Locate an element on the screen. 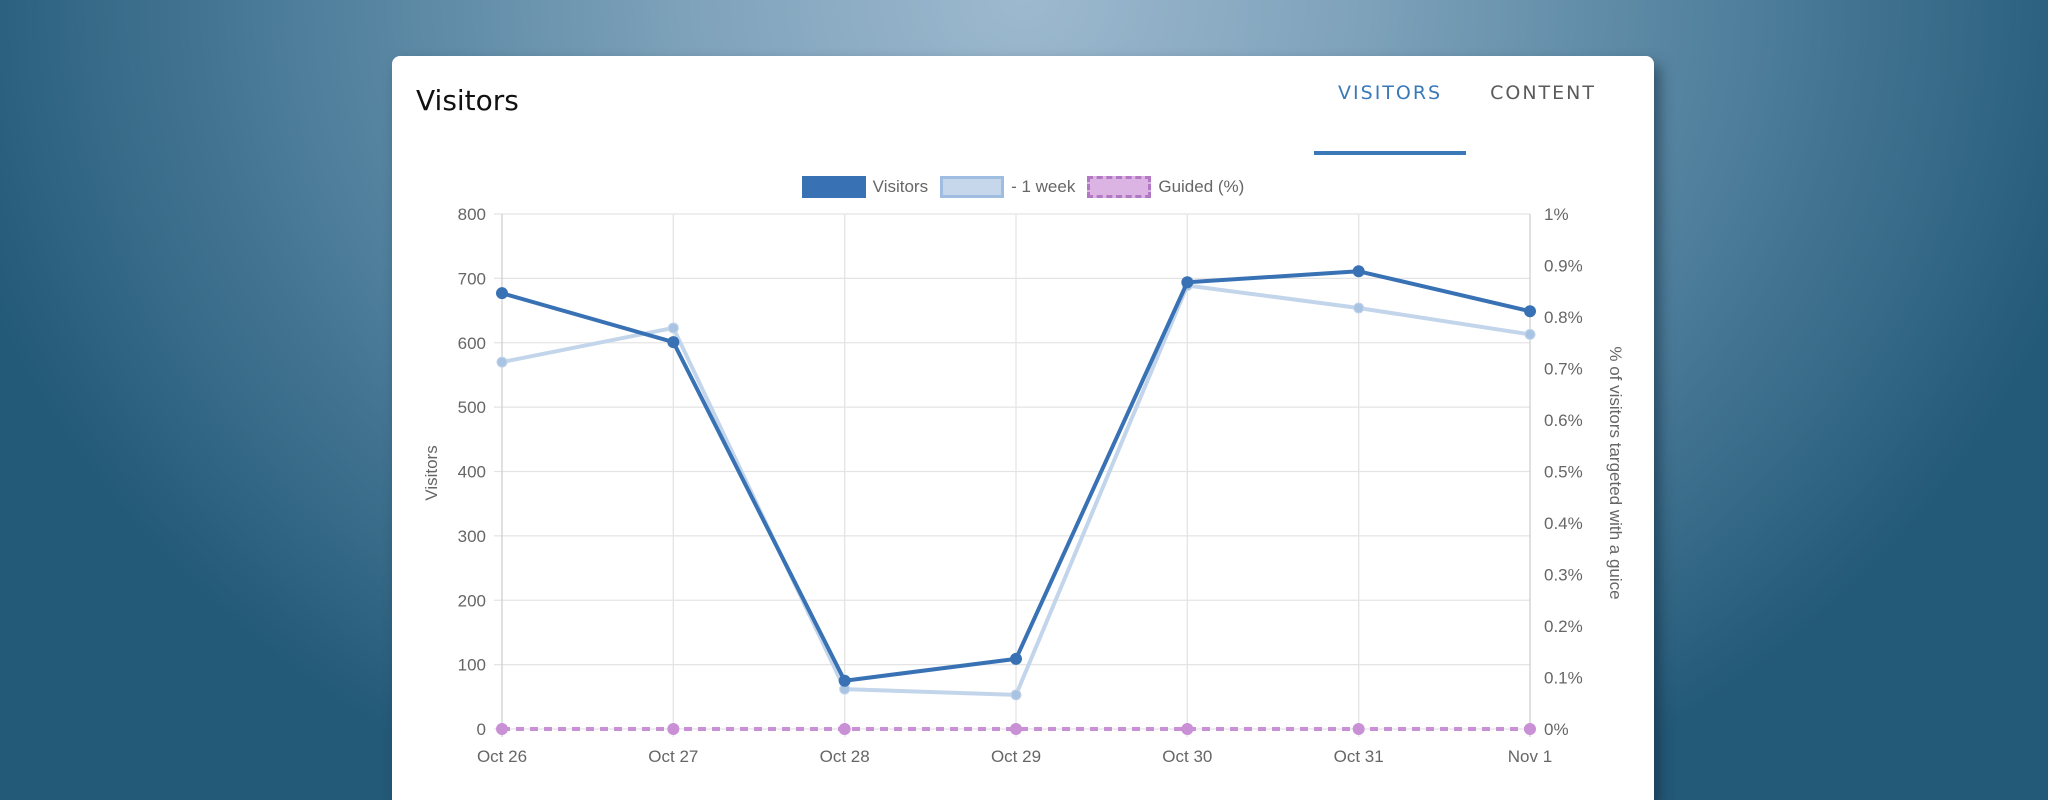 This screenshot has height=800, width=2048. tab-bar: VISITORS CONTENT is located at coordinates (1467, 105).